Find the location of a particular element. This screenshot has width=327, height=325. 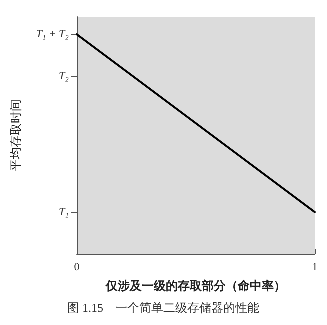

y-axis-title: 平均存取时间 is located at coordinates (16, 136).